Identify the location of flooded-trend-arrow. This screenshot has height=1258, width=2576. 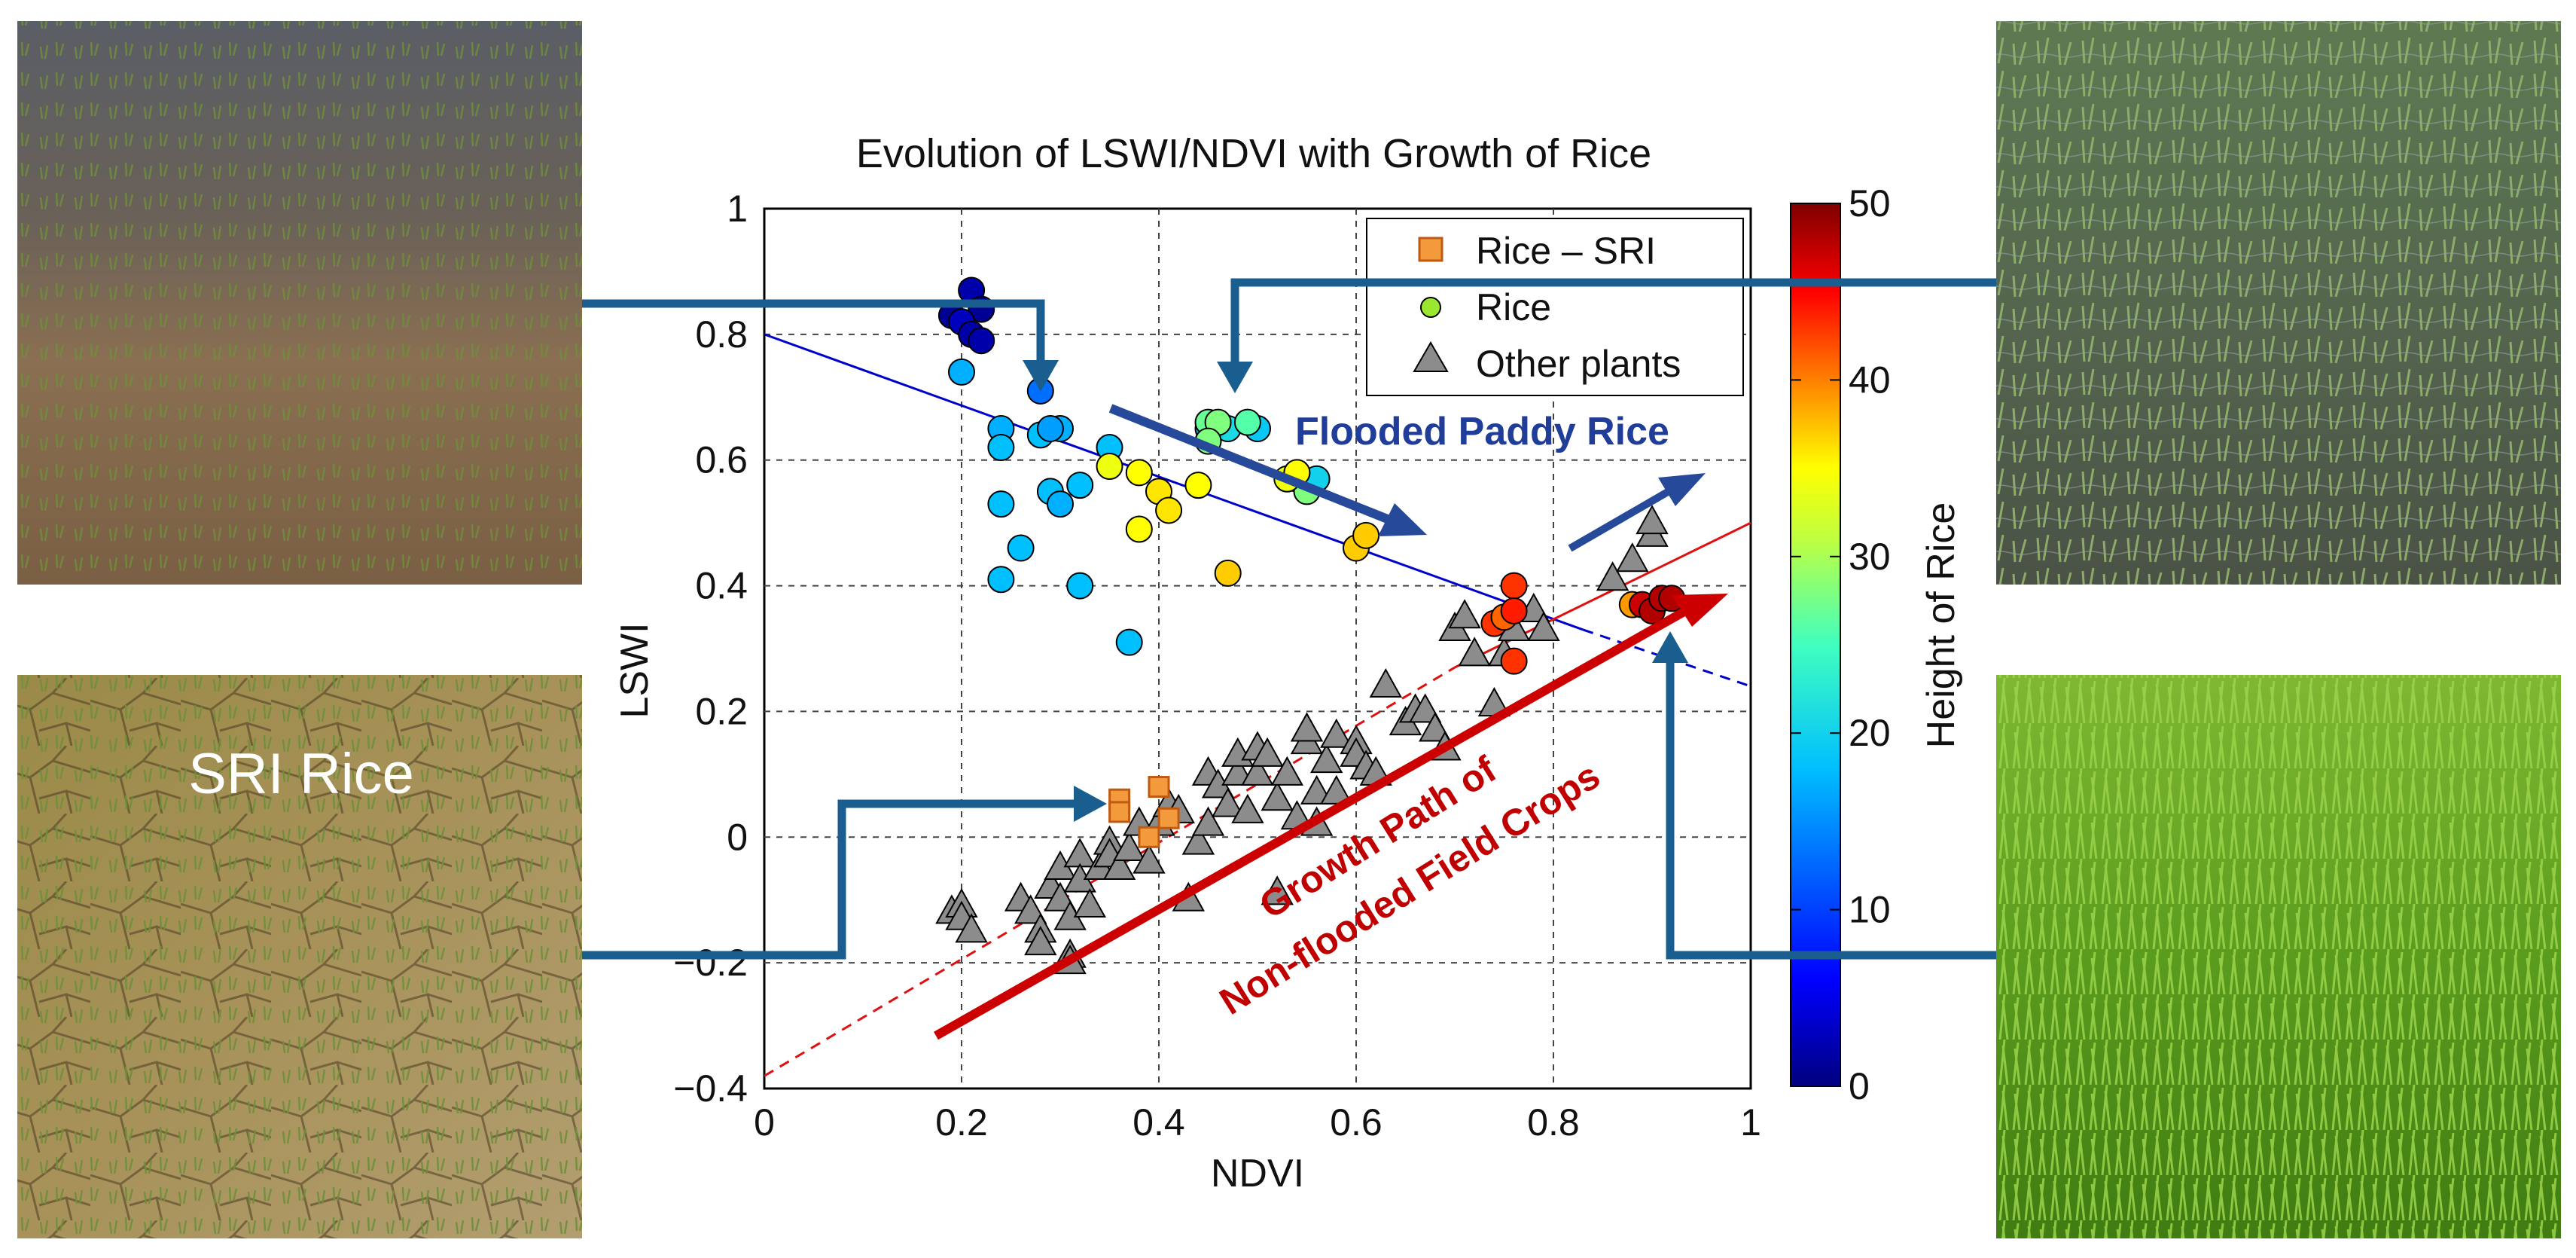
(1251, 465).